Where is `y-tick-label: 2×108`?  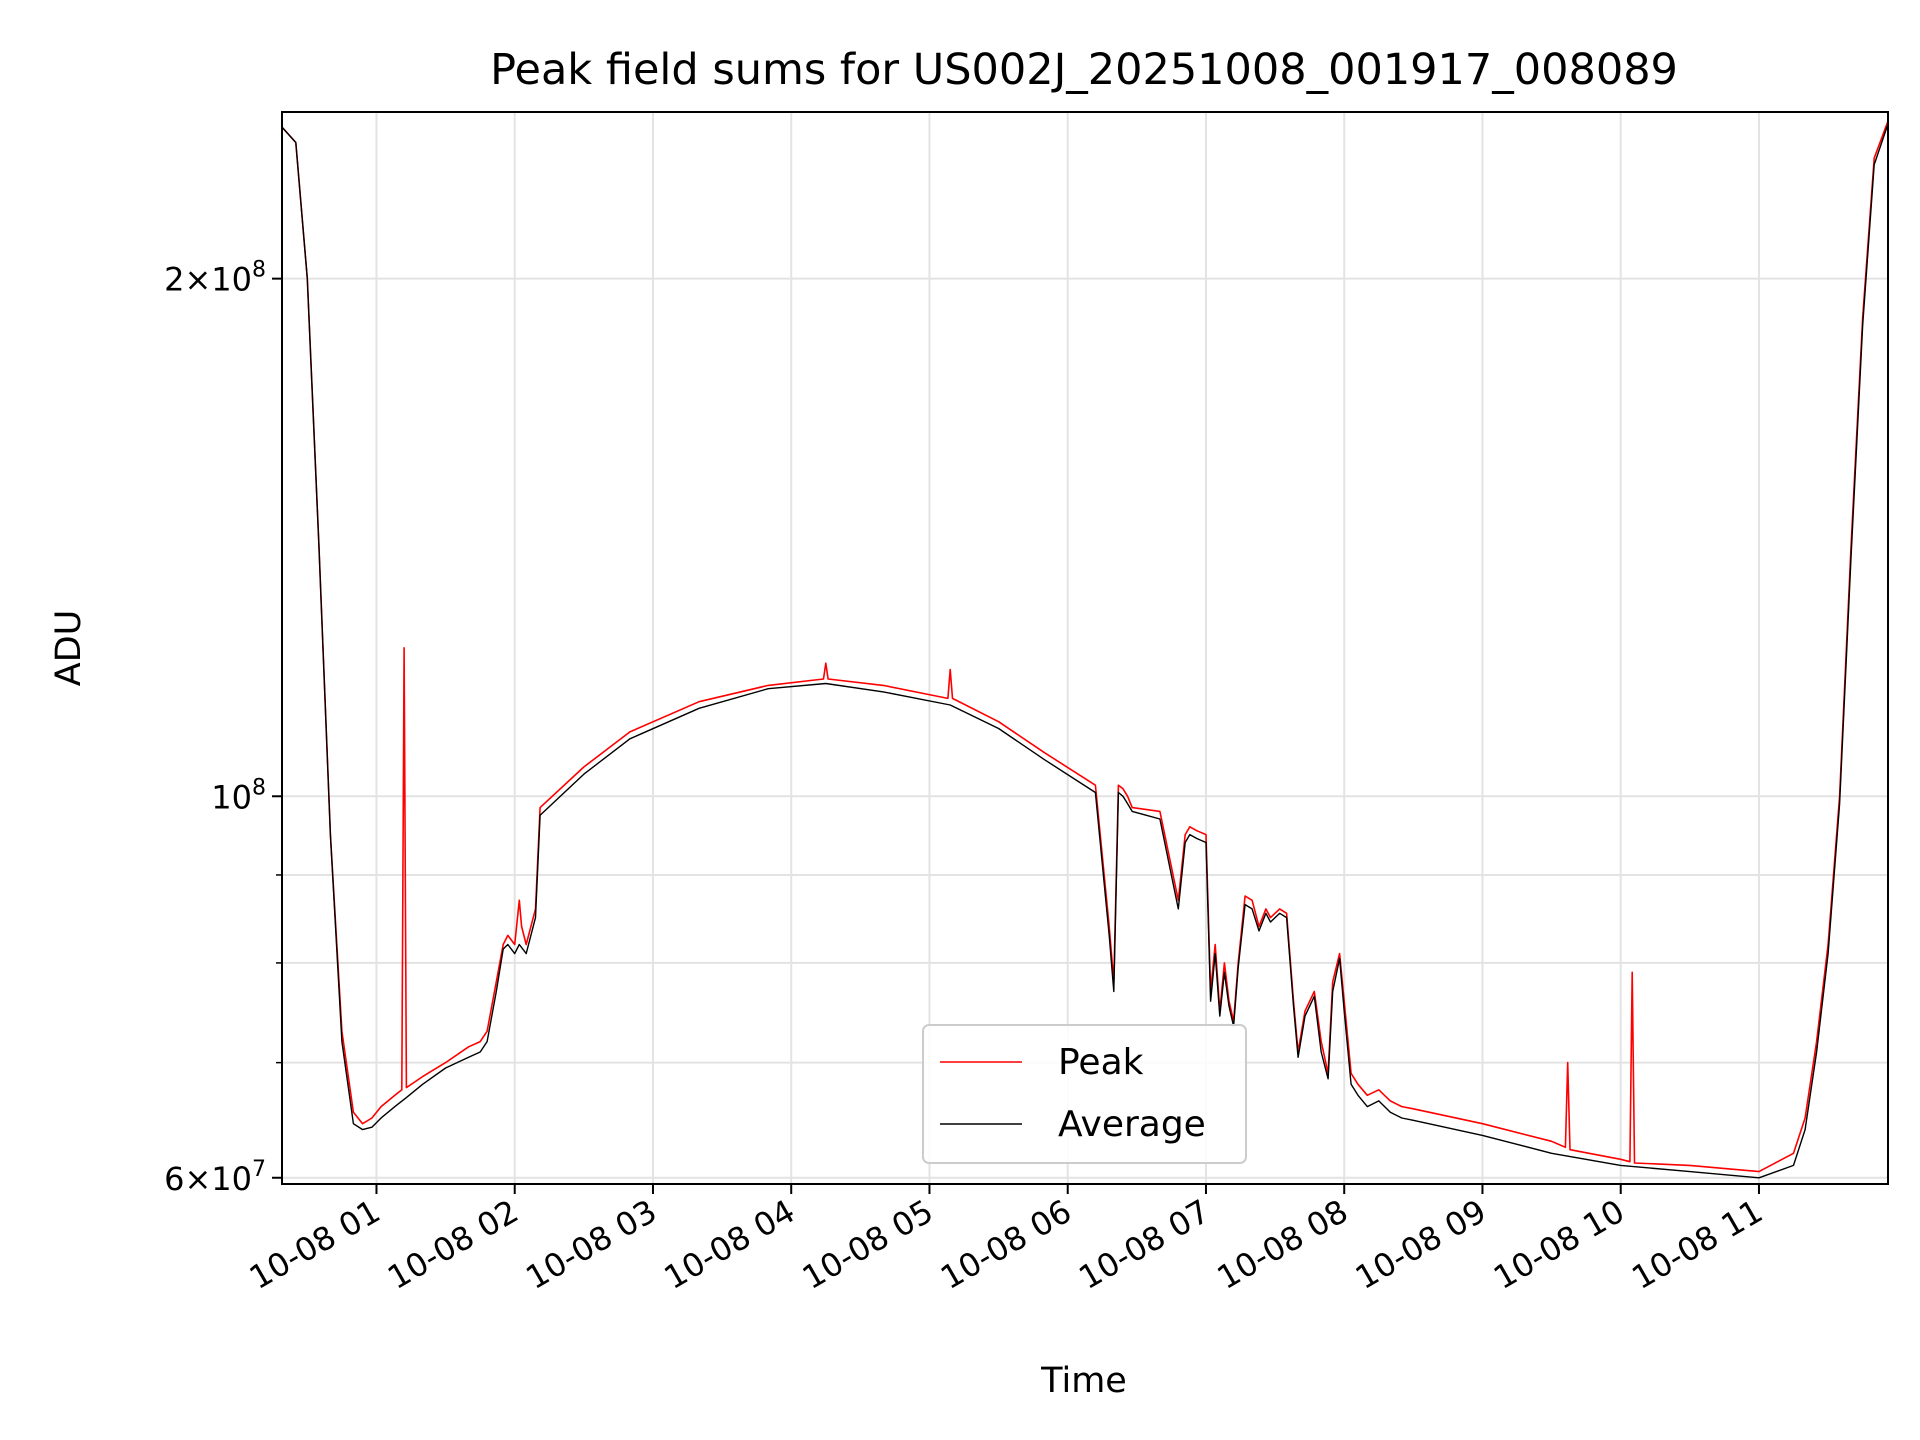 y-tick-label: 2×108 is located at coordinates (215, 278).